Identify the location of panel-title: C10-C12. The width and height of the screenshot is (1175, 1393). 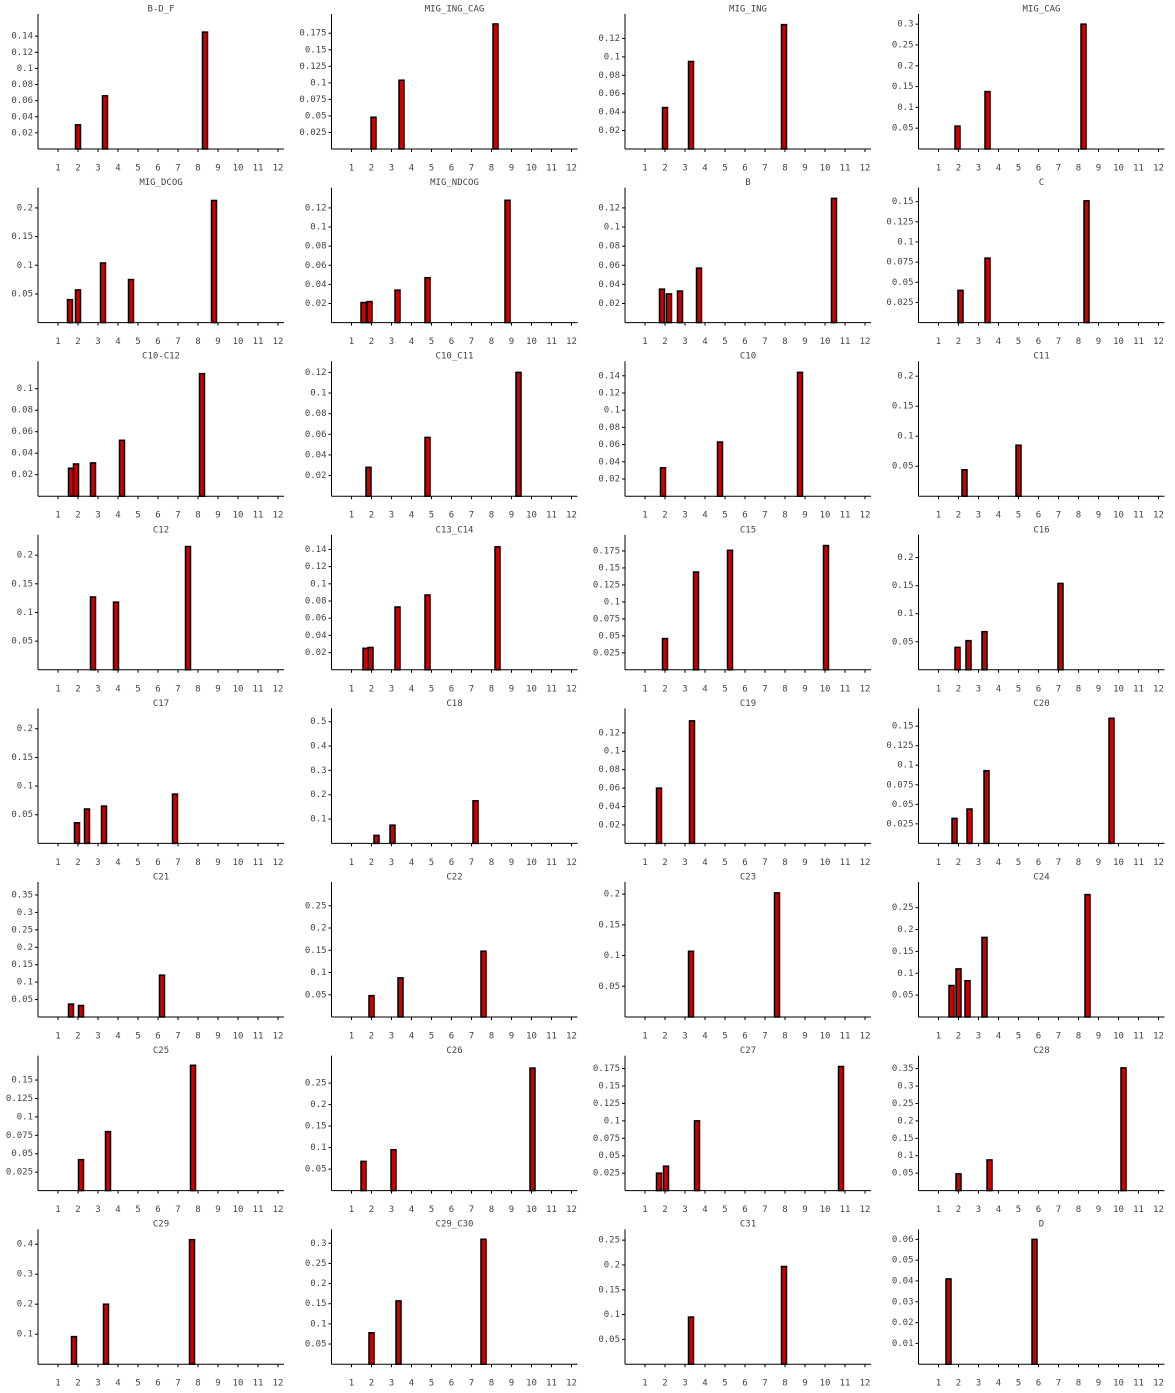
(161, 357).